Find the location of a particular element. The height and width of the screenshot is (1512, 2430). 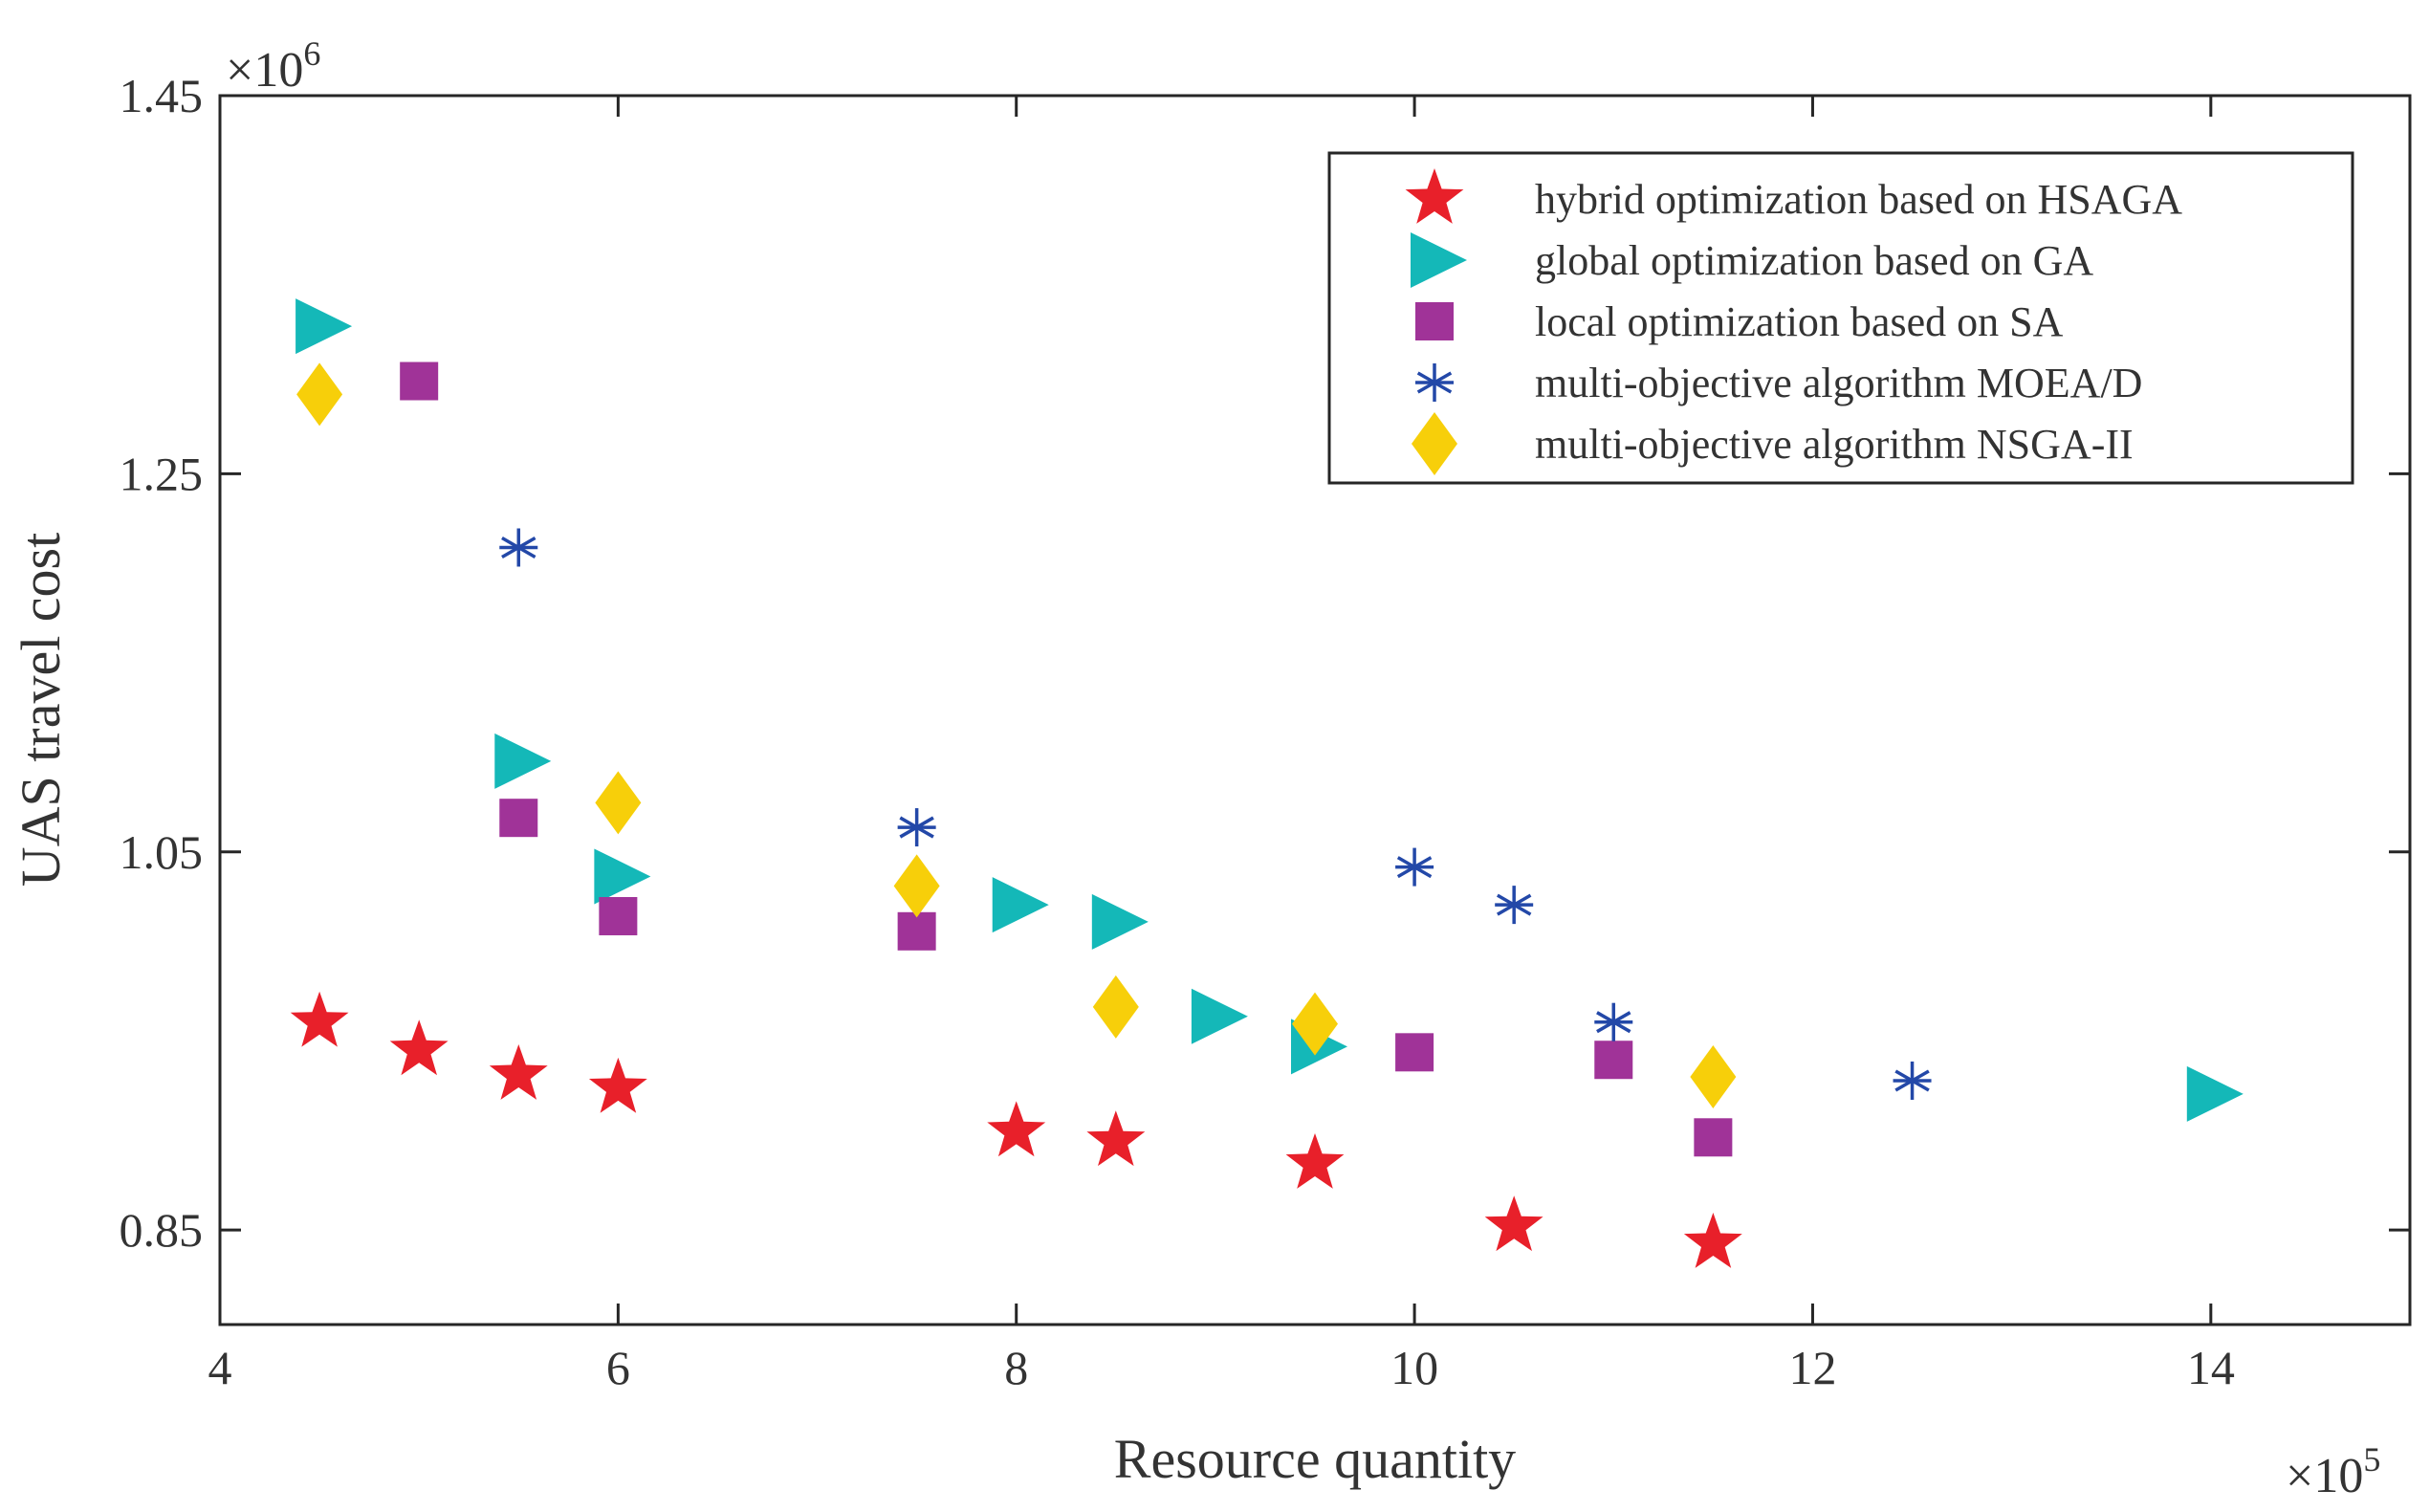

y-tick-label: 1.45 is located at coordinates (162, 95).